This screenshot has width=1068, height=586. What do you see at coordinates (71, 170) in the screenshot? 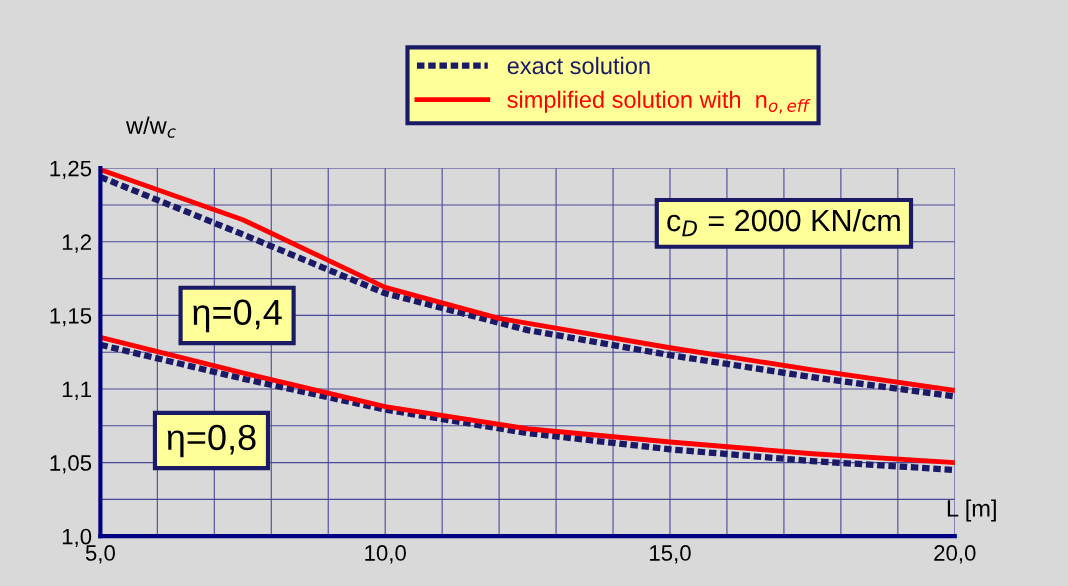
I see `y-tick-label: 1,25` at bounding box center [71, 170].